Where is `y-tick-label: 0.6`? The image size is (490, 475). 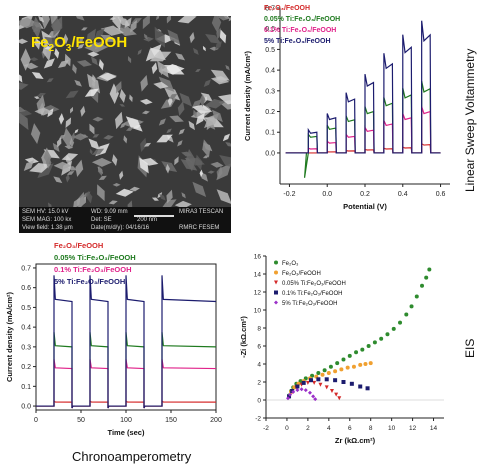
y-tick-label: 0.6 is located at coordinates (270, 29).